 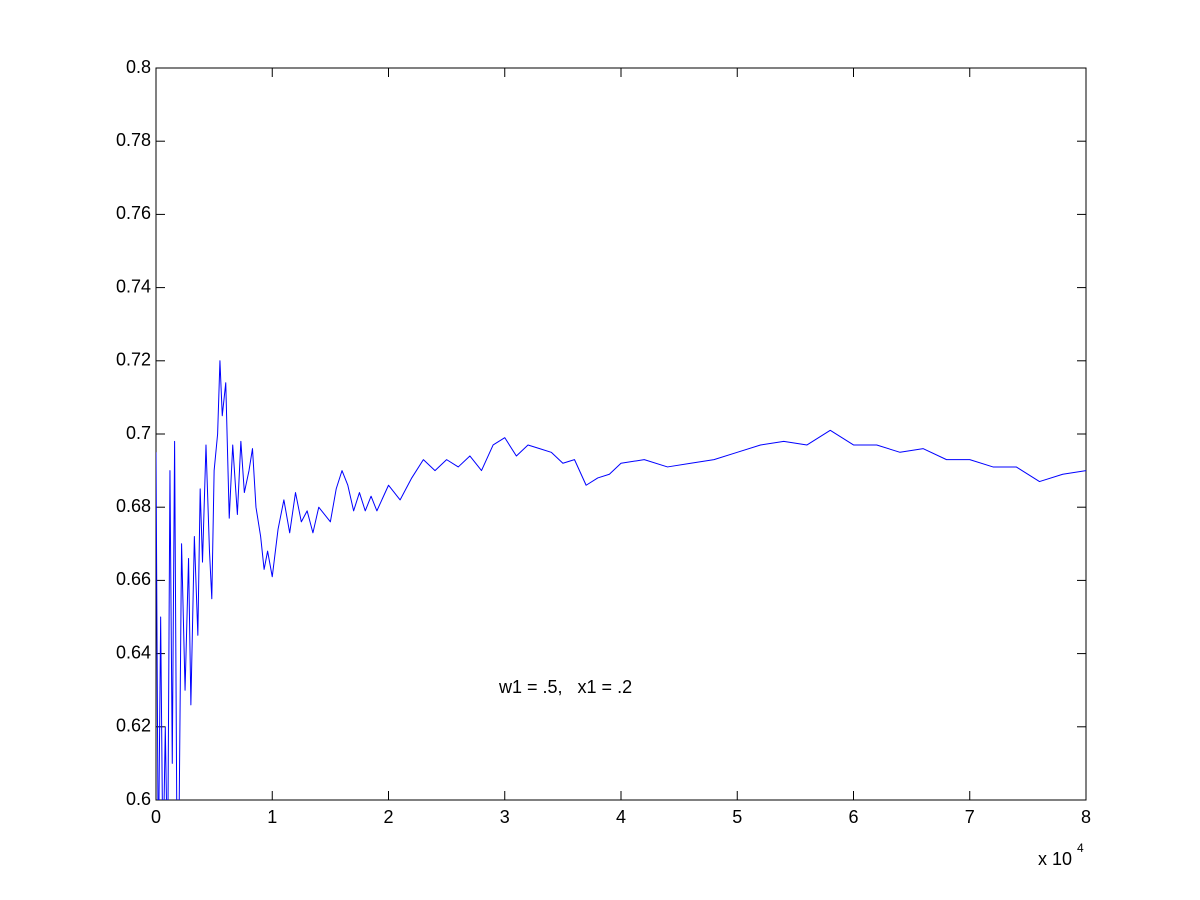 I want to click on x-scale-base: x 10, so click(x=1055, y=859).